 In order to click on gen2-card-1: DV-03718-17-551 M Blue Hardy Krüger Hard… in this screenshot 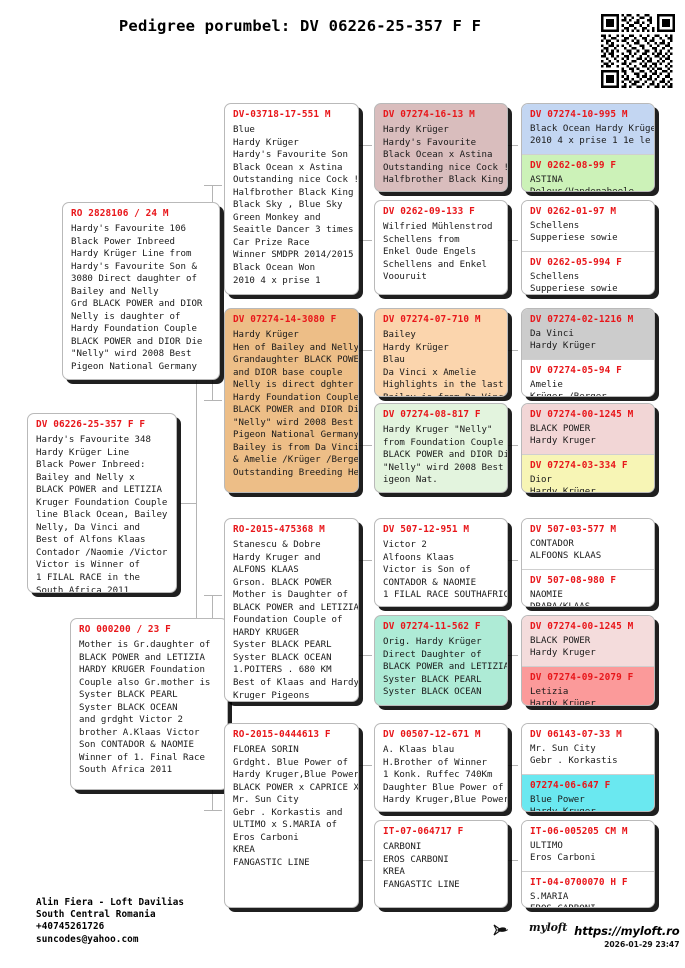, I will do `click(291, 199)`.